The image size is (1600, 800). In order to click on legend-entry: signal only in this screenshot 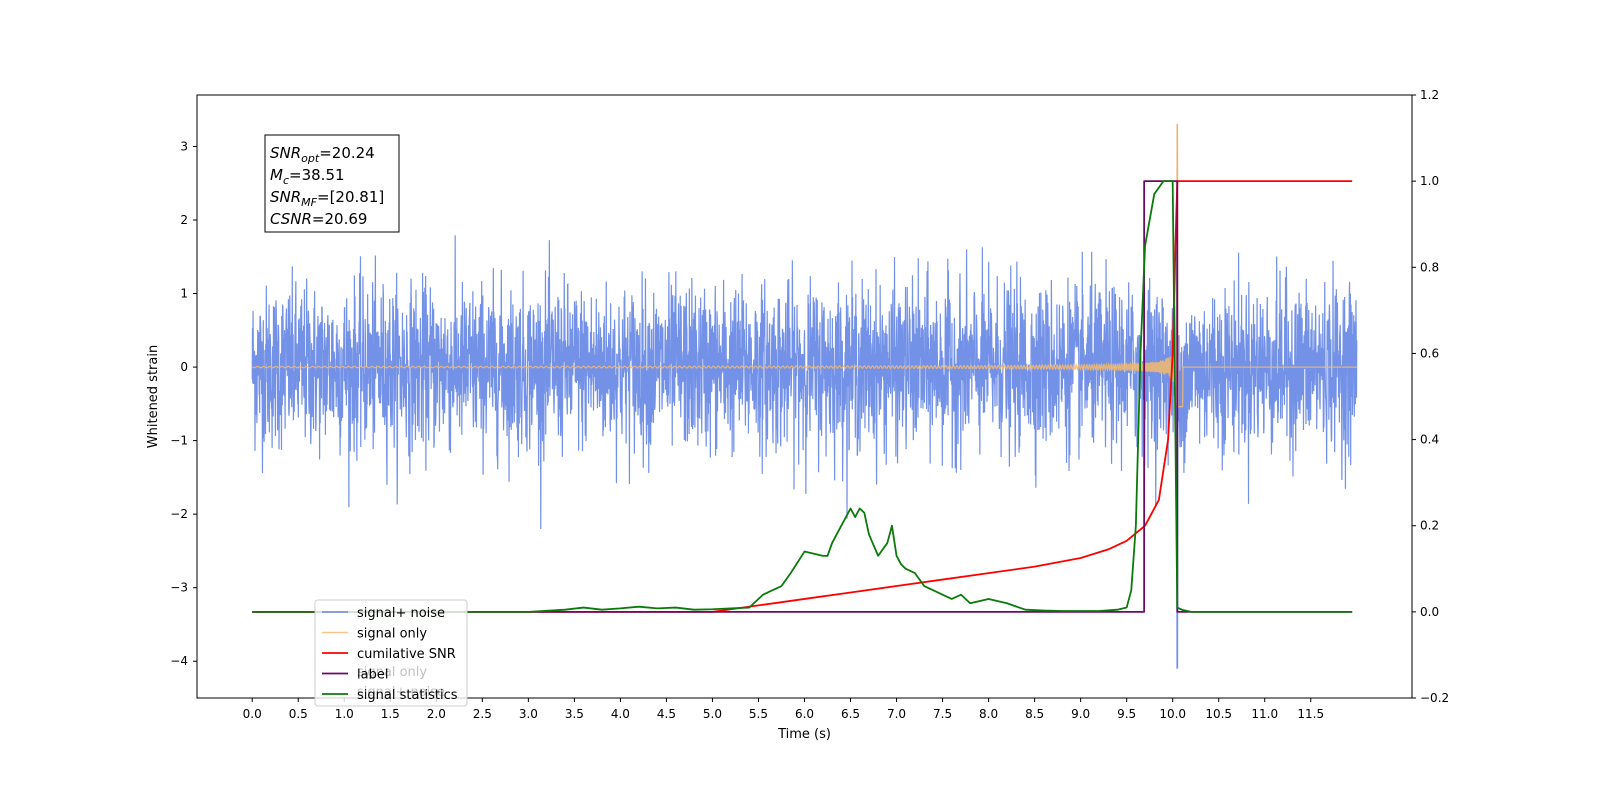, I will do `click(392, 634)`.